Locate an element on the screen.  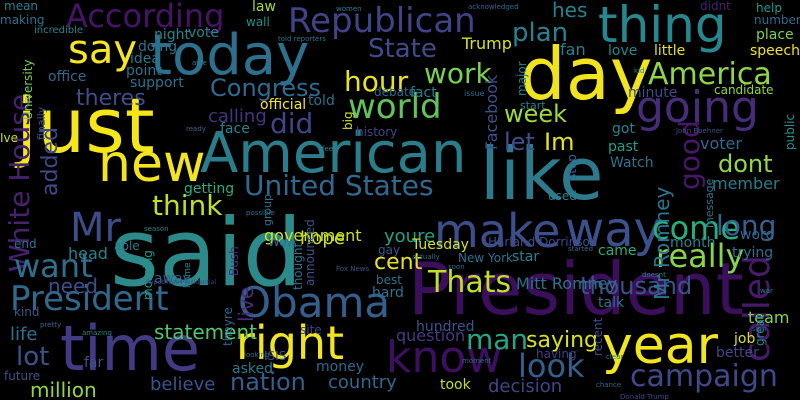
cloud-word: University is located at coordinates (28, 89).